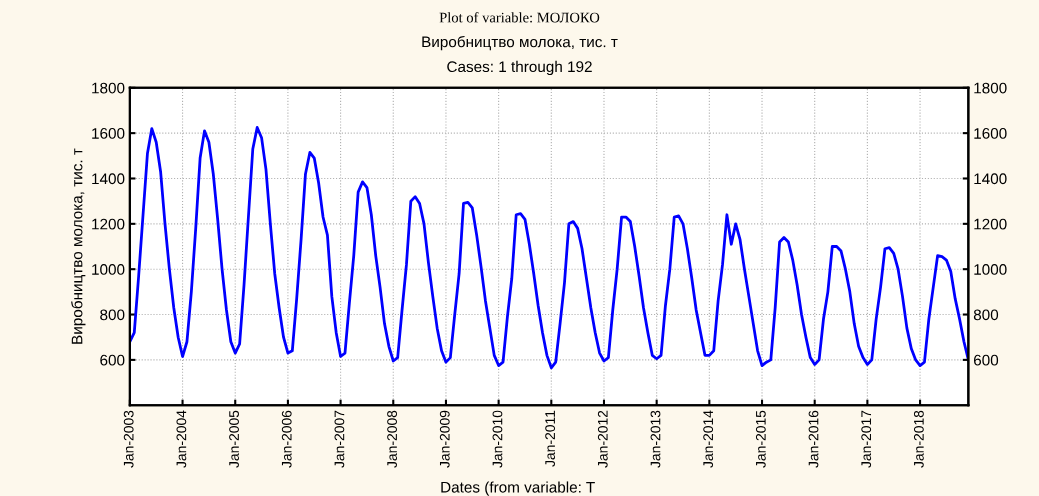 The width and height of the screenshot is (1039, 496). Describe the element at coordinates (602, 439) in the screenshot. I see `x-tick-label: Jan-2012` at that location.